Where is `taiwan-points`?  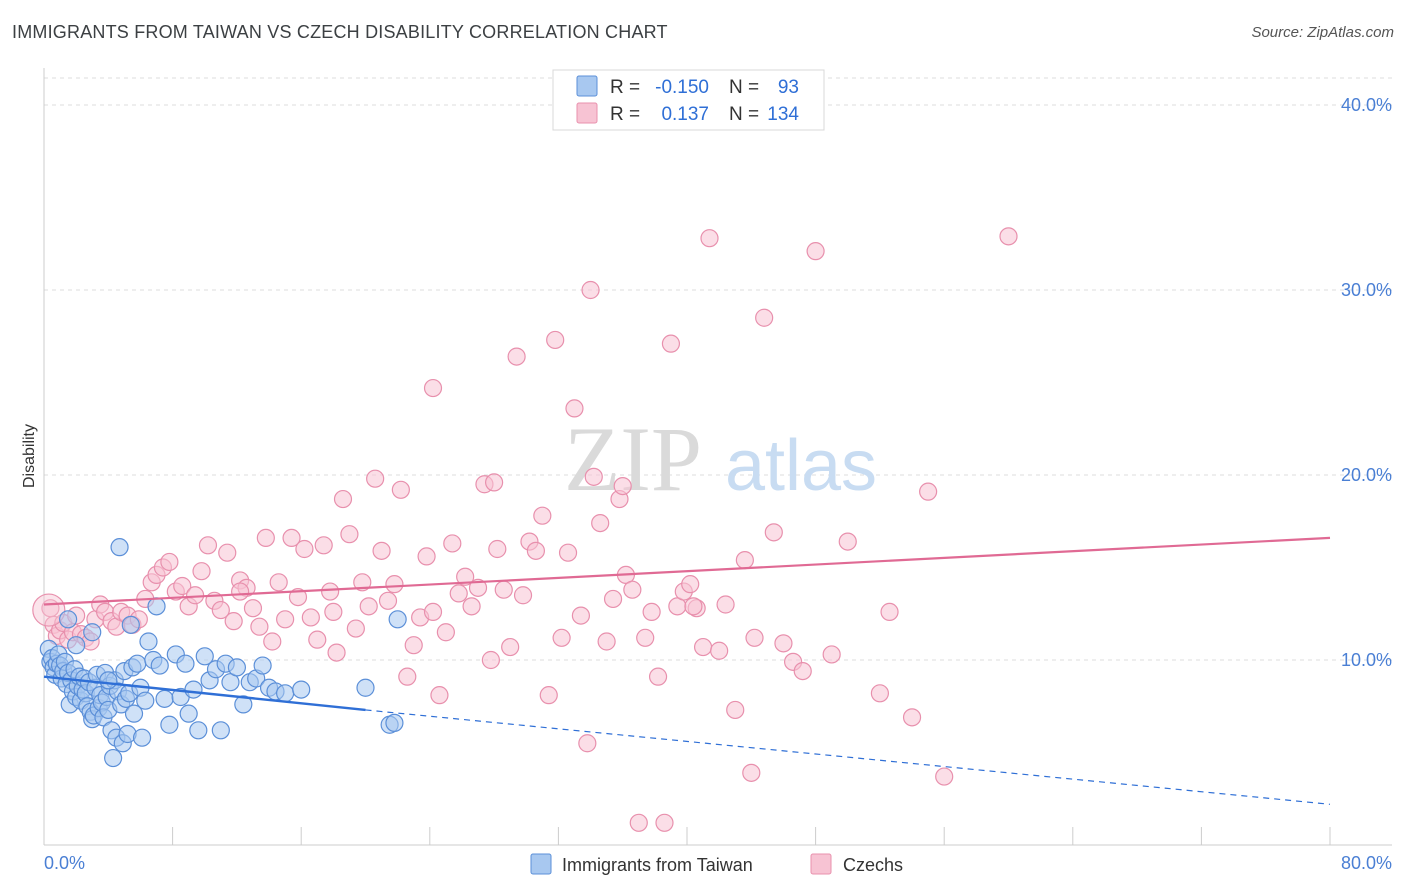 taiwan-points is located at coordinates (223, 653).